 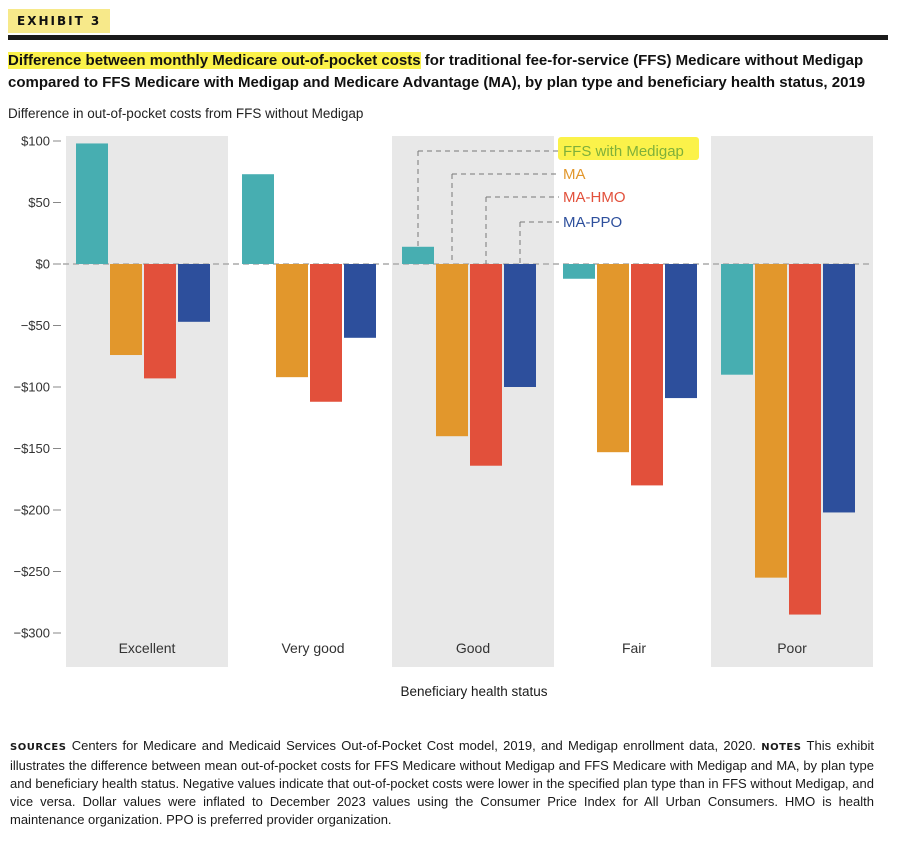 What do you see at coordinates (486, 365) in the screenshot?
I see `bar-ma-hmo-good` at bounding box center [486, 365].